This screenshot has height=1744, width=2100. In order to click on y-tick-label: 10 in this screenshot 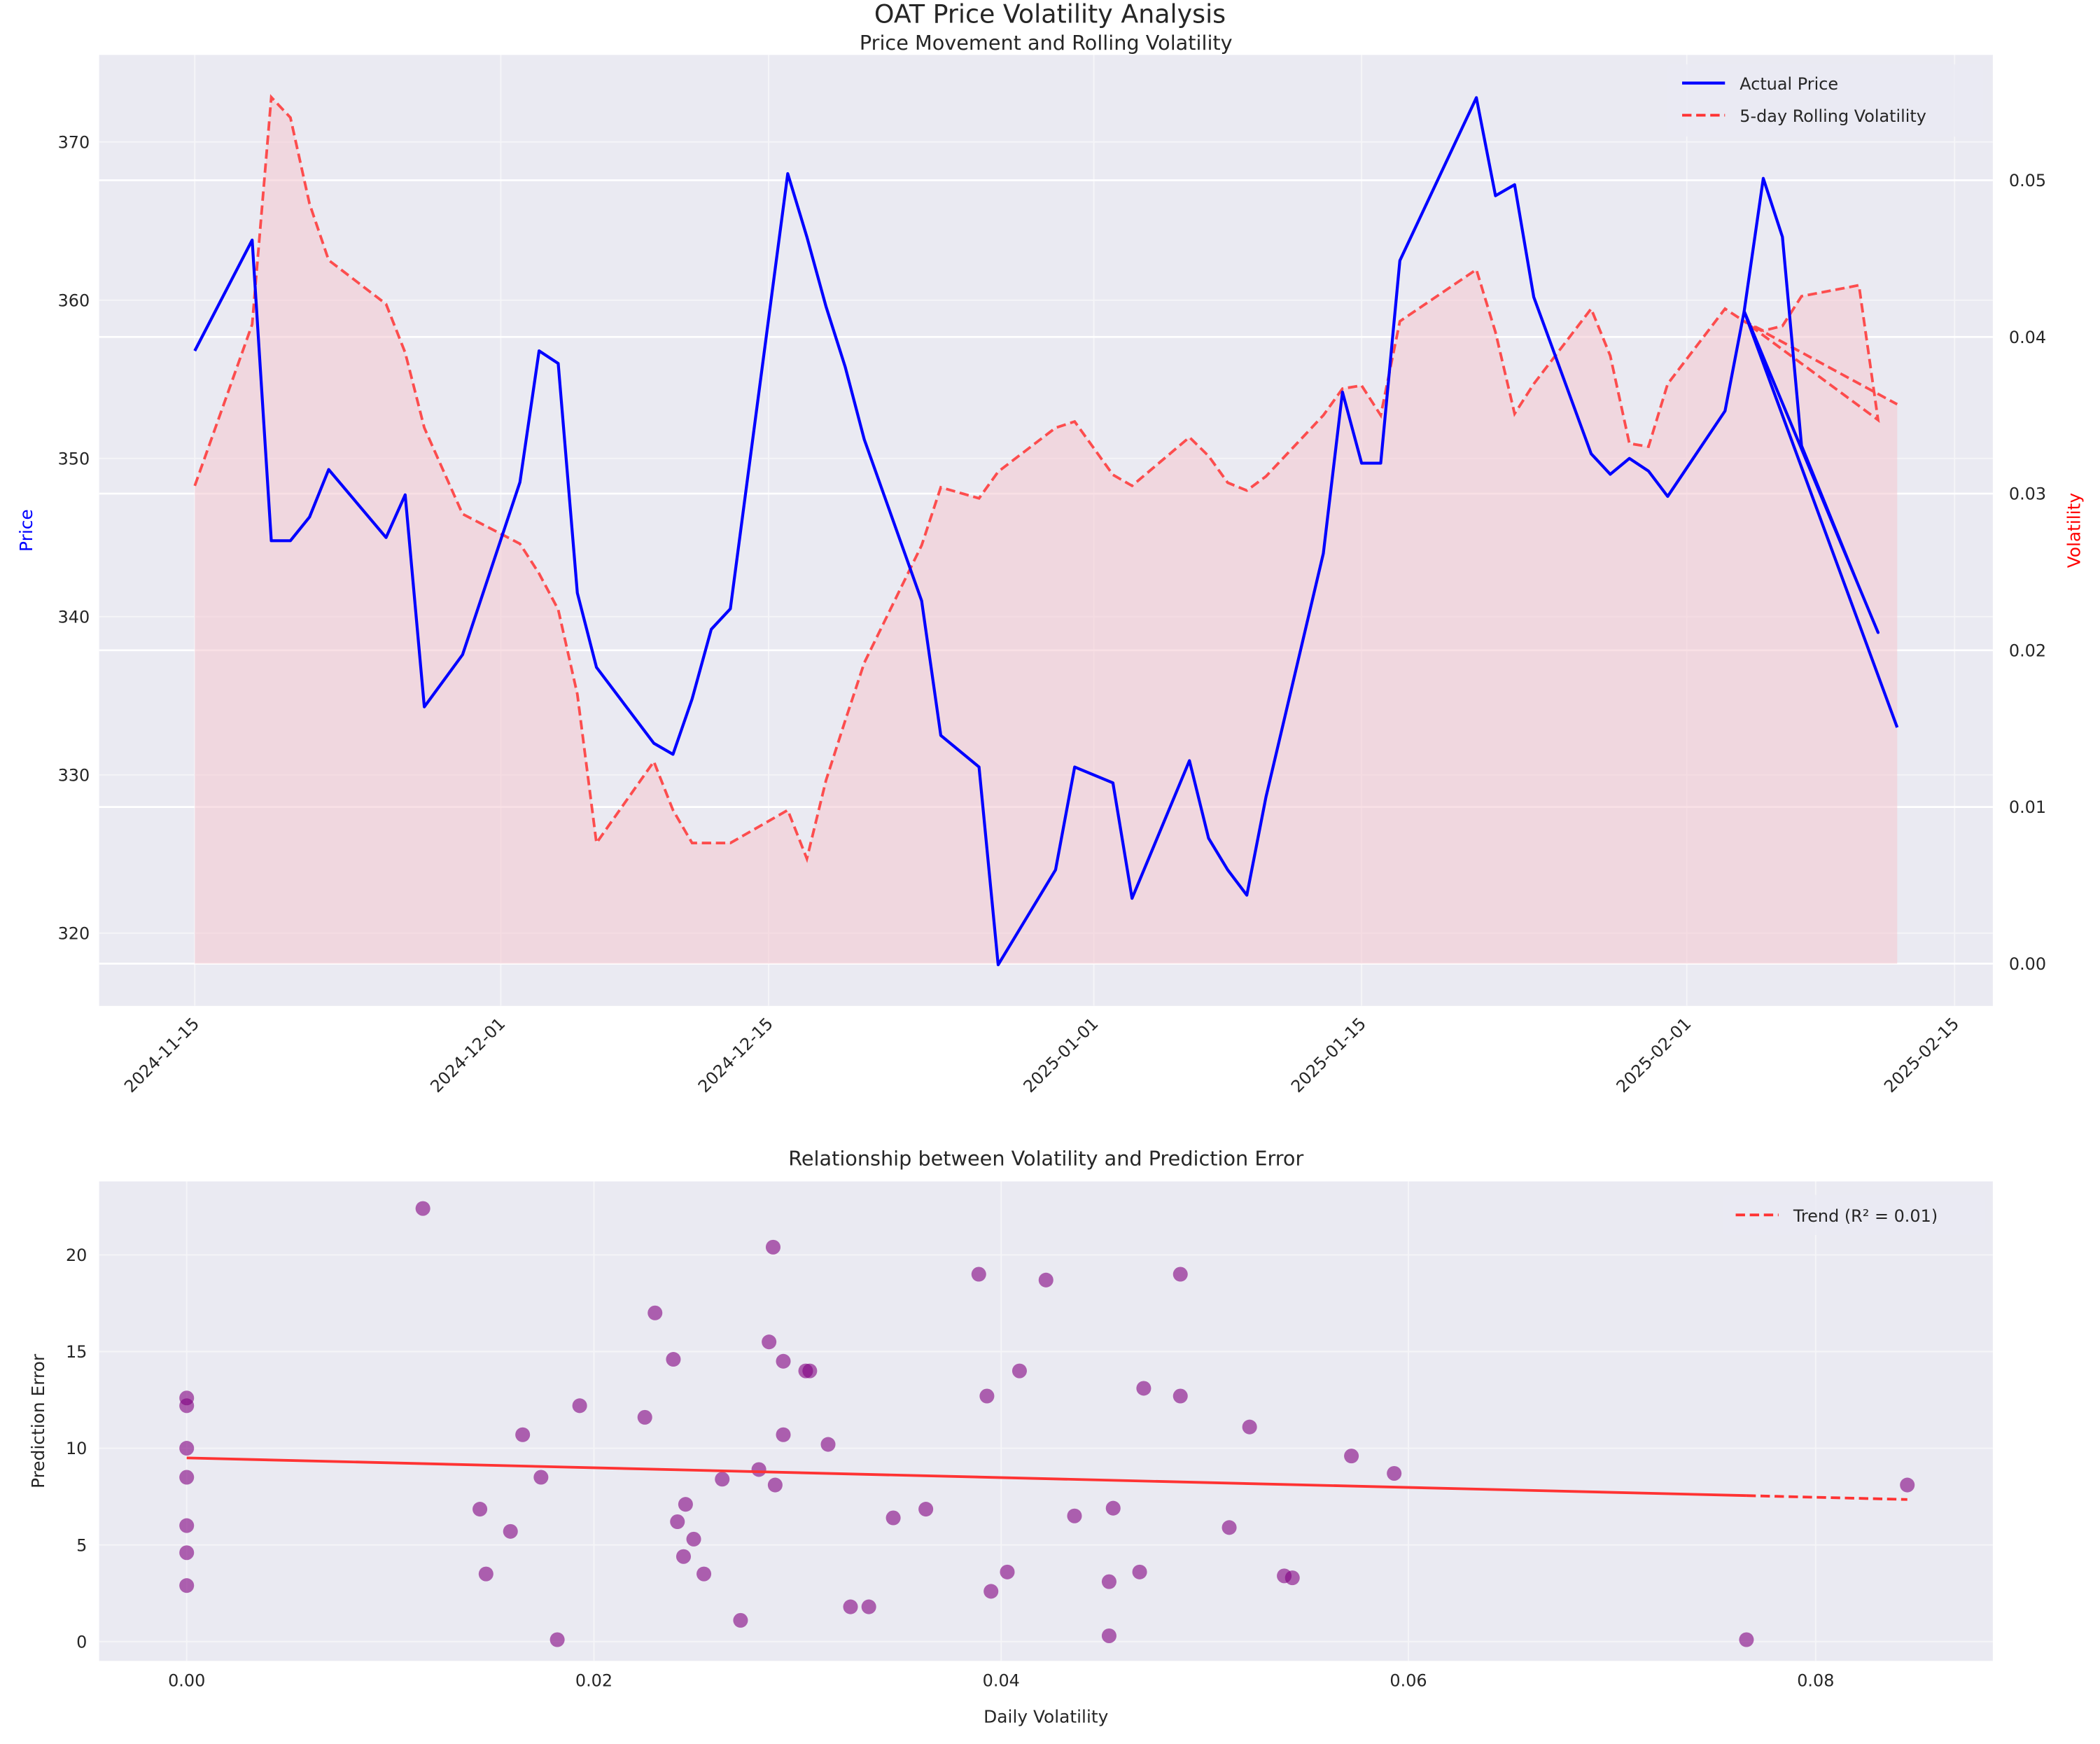, I will do `click(76, 1449)`.